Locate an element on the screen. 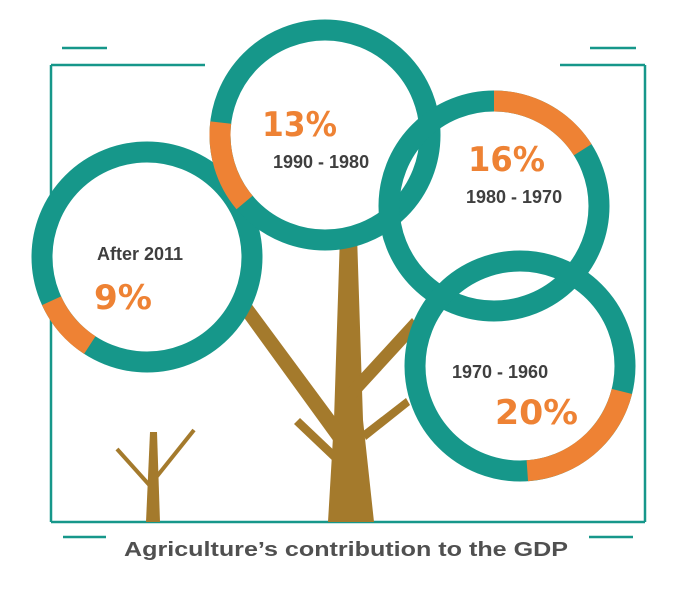 The height and width of the screenshot is (600, 696). share-arc-1980-1970 is located at coordinates (542, 123).